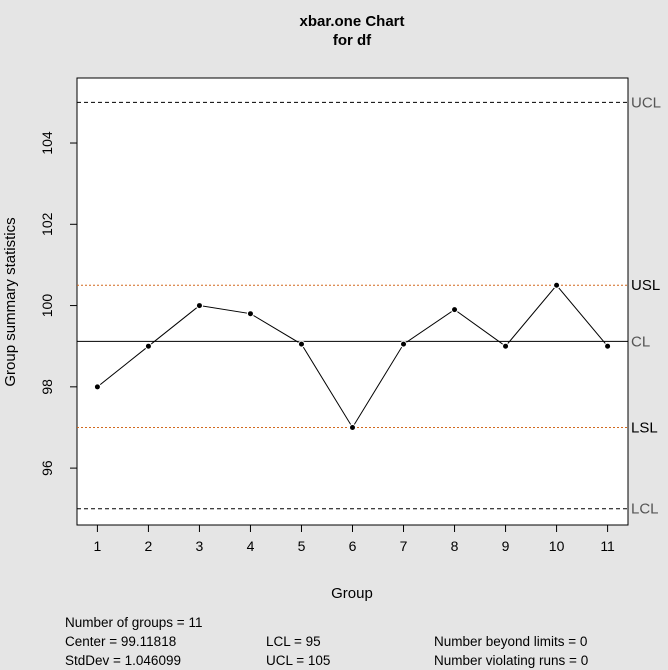 The image size is (668, 670). Describe the element at coordinates (200, 546) in the screenshot. I see `x-tick-label: 3` at that location.